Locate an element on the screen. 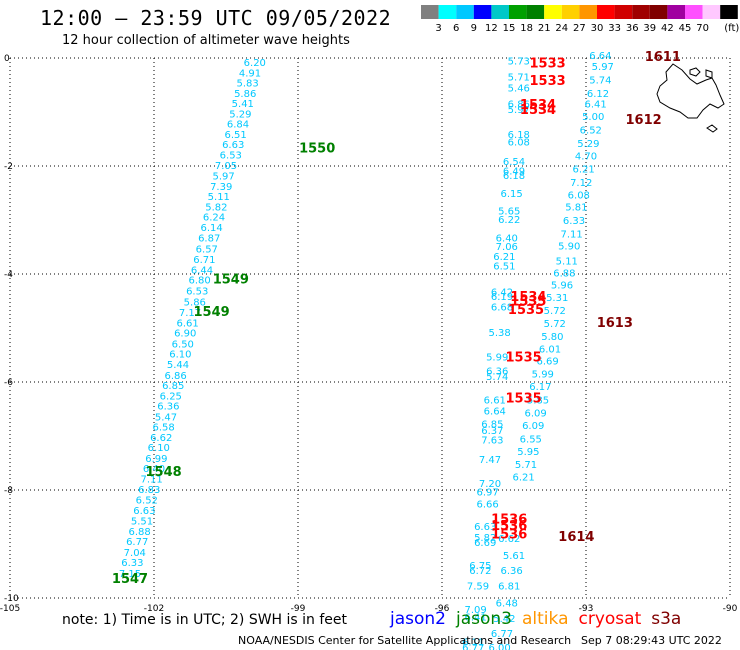 Image resolution: width=740 pixels, height=650 pixels. swh-value: 6.14 is located at coordinates (211, 228).